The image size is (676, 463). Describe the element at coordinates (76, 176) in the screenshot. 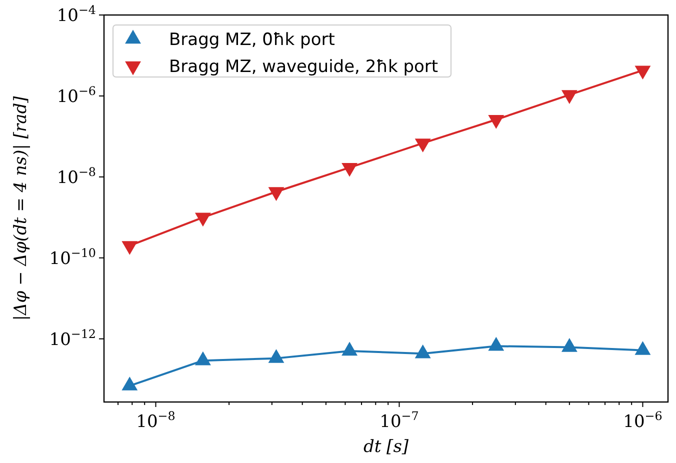

I see `y-tick-label: 10$^{−8}$` at that location.